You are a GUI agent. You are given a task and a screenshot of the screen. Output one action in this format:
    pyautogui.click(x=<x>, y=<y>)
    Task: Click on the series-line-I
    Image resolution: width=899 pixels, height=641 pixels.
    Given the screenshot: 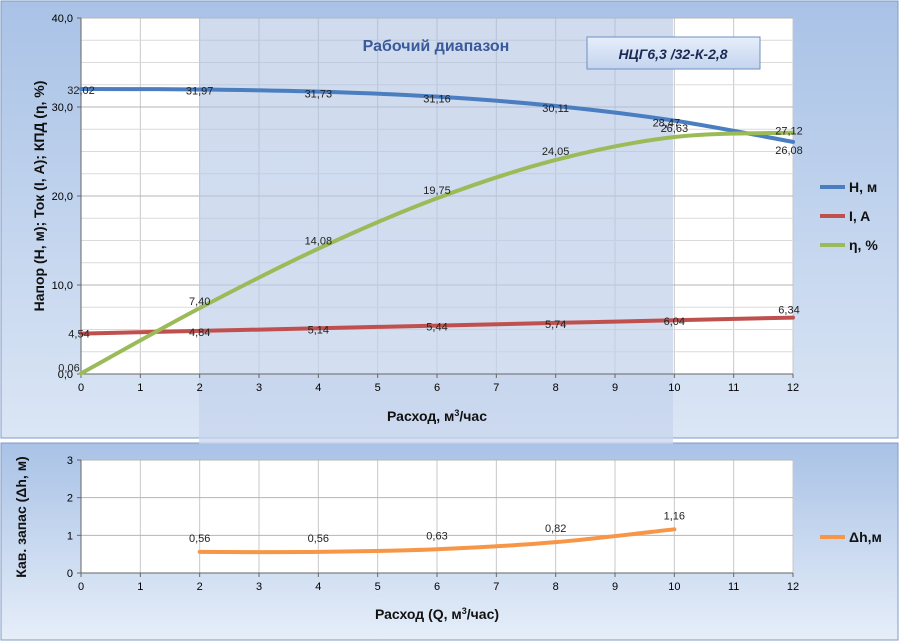 What is the action you would take?
    pyautogui.click(x=437, y=325)
    